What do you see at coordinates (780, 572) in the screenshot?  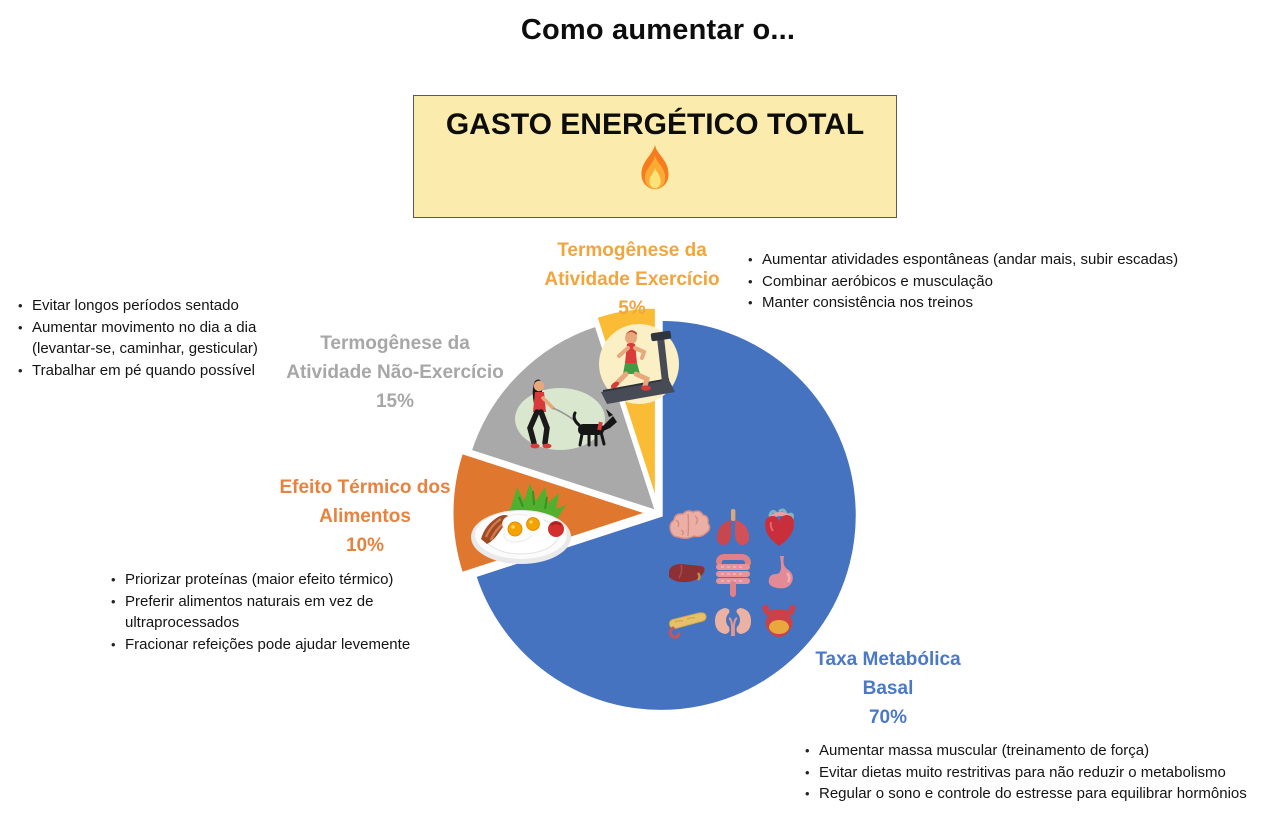 I see `stomach-icon` at bounding box center [780, 572].